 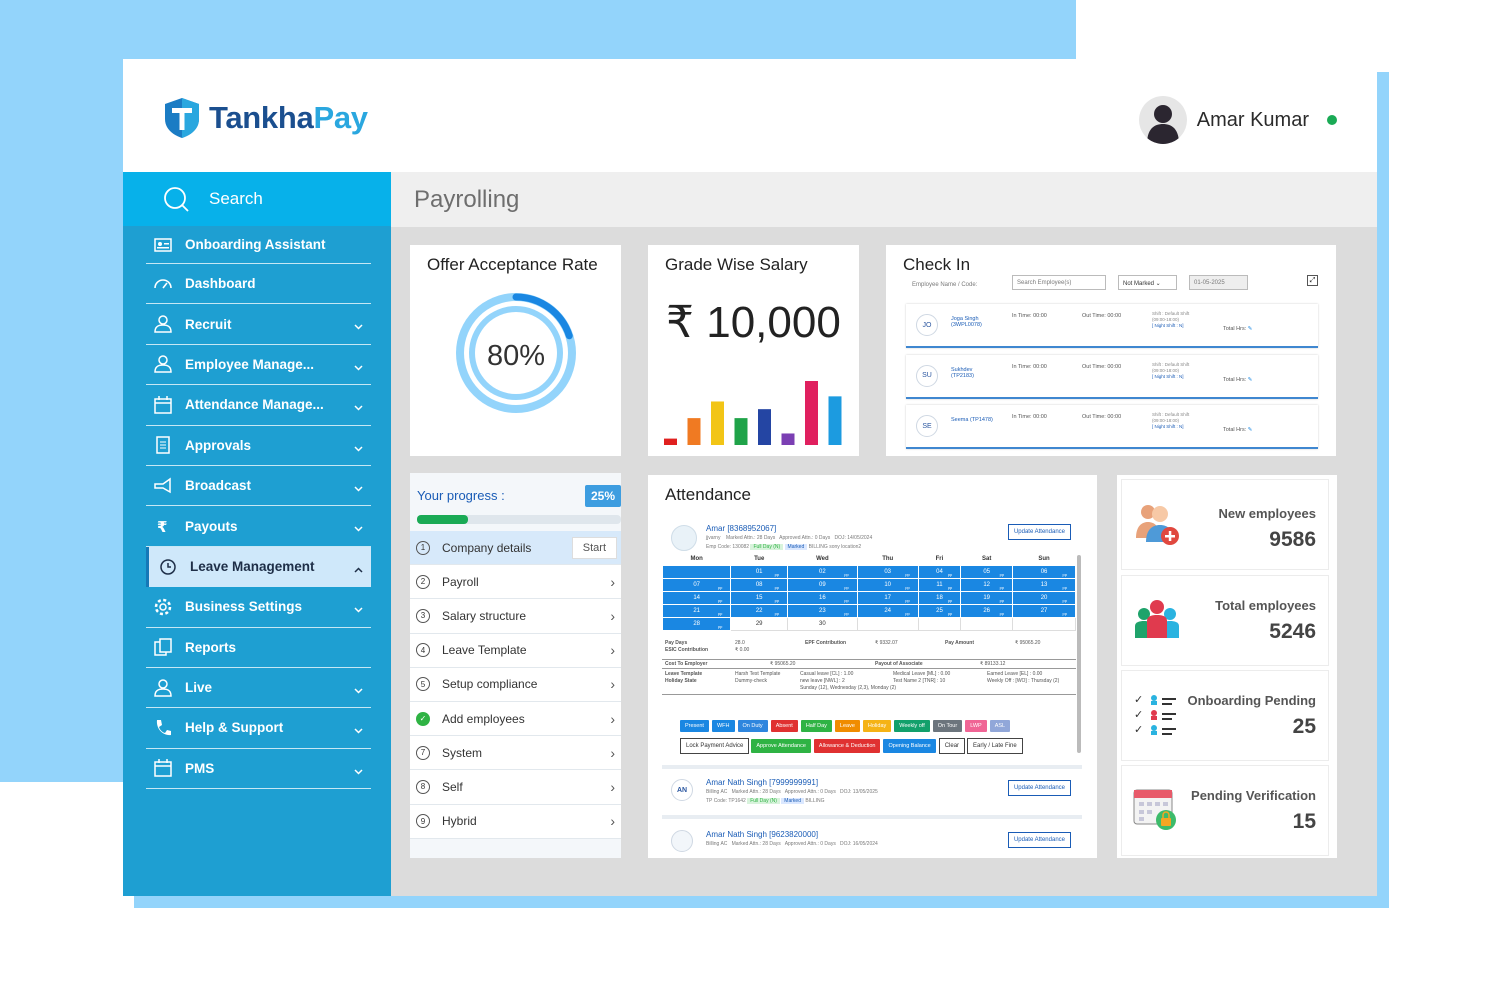 What do you see at coordinates (759, 597) in the screenshot?
I see `calendar-day-cell: 15 pp` at bounding box center [759, 597].